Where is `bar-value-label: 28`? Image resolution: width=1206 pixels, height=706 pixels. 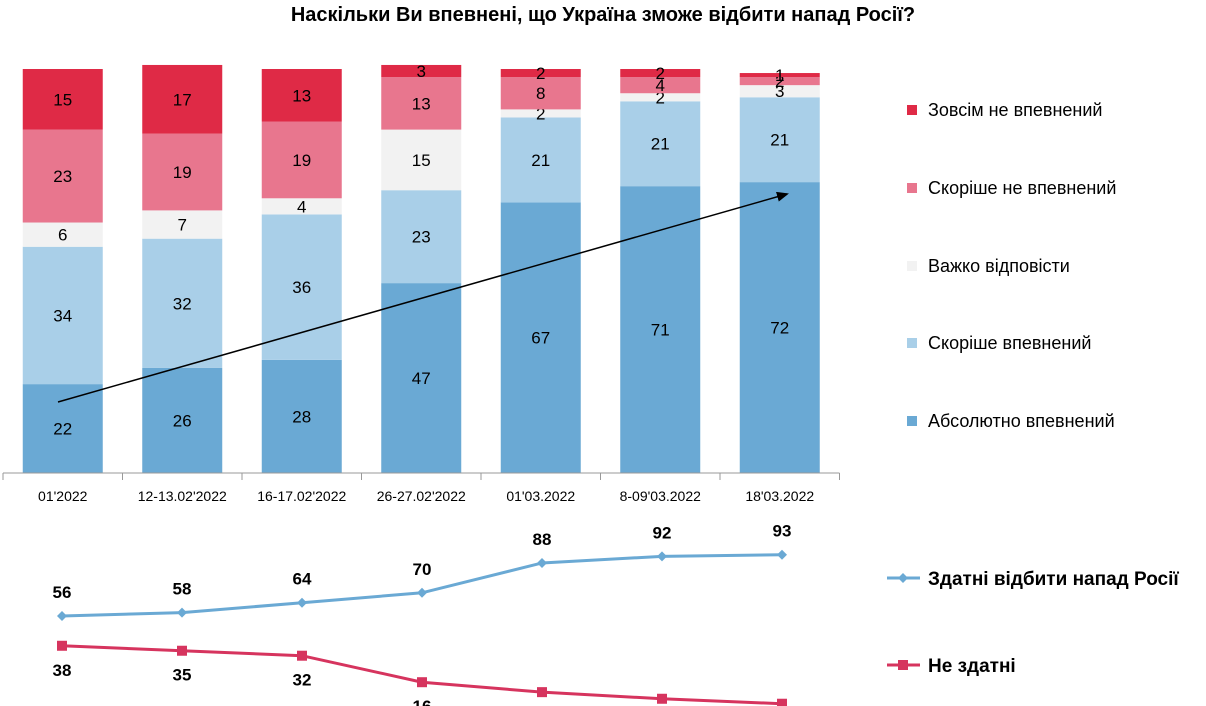 bar-value-label: 28 is located at coordinates (301, 416).